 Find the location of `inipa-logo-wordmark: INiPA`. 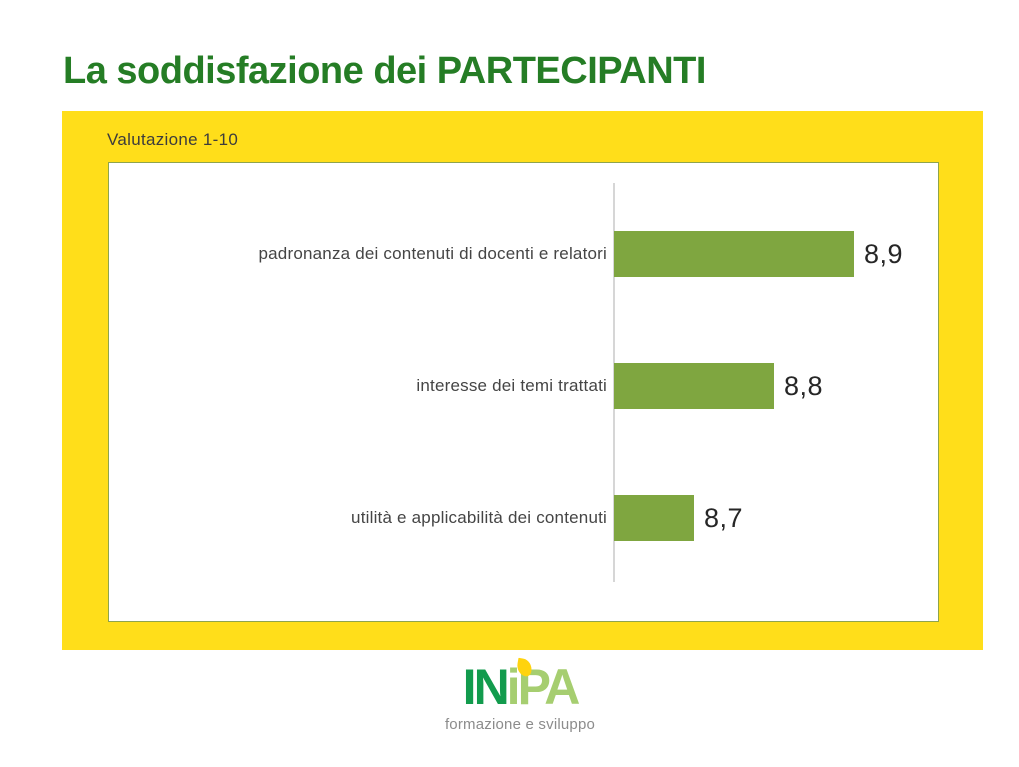

inipa-logo-wordmark: INiPA is located at coordinates (521, 686).